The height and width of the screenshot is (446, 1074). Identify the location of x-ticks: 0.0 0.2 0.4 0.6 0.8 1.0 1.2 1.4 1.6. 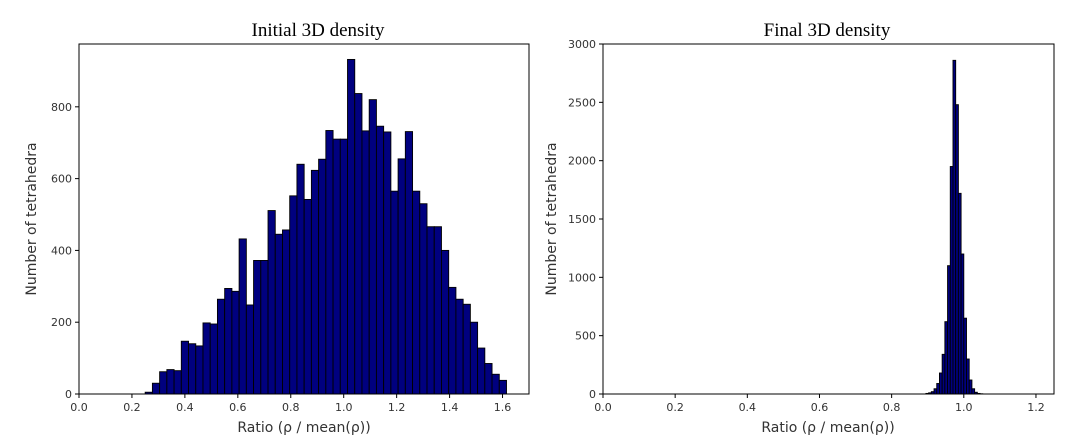
(290, 404).